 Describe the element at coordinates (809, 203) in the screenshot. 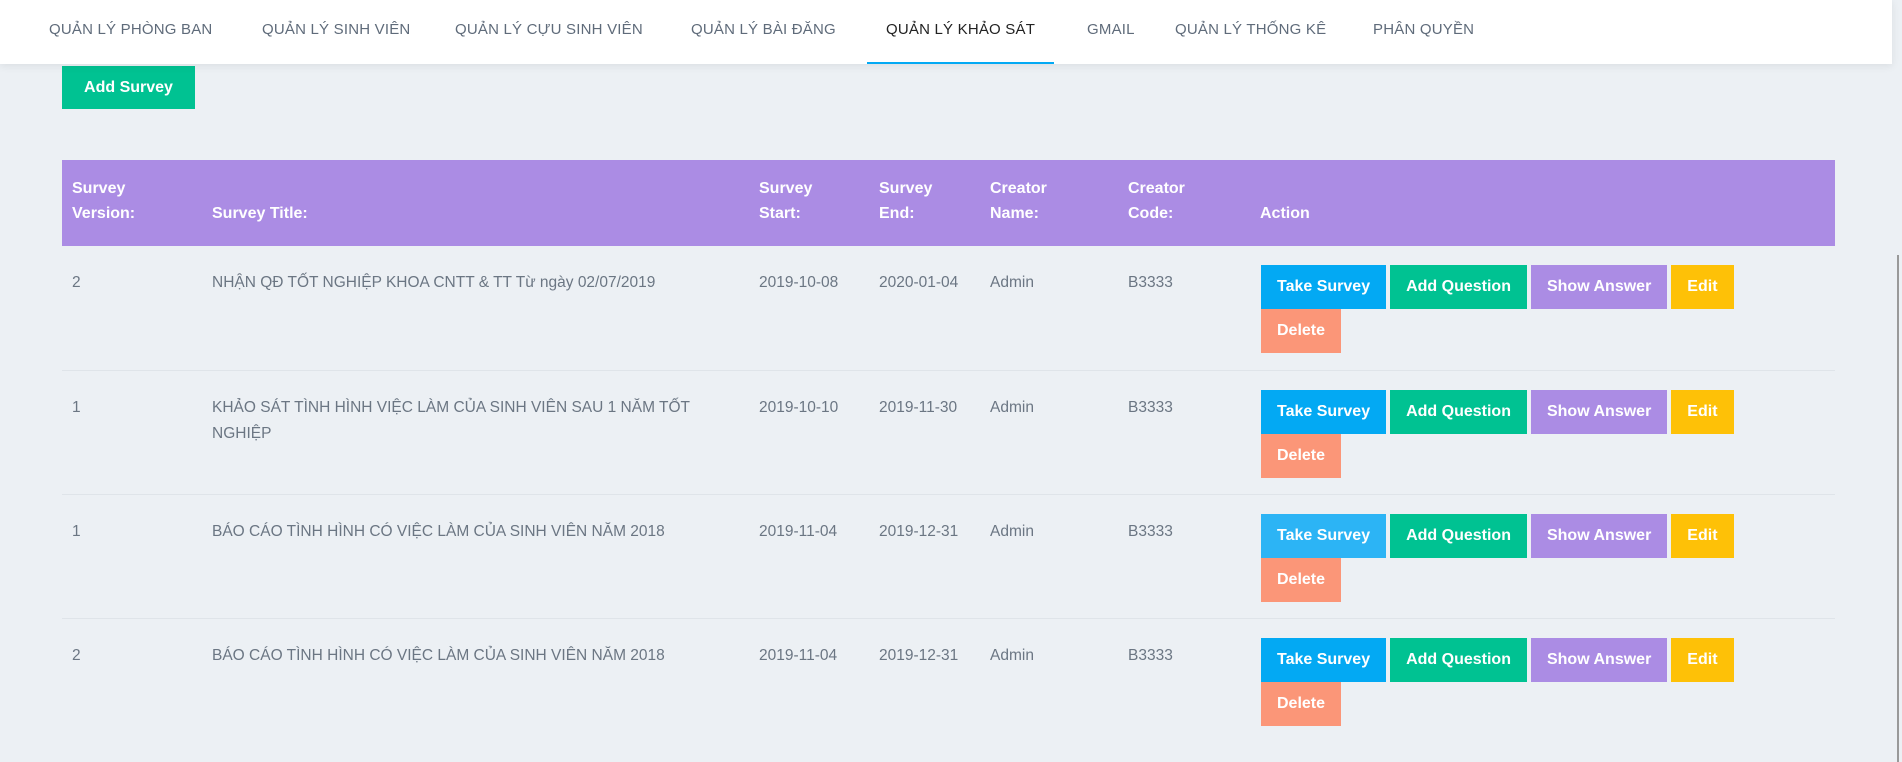

I see `header-start: Survey Start:` at that location.